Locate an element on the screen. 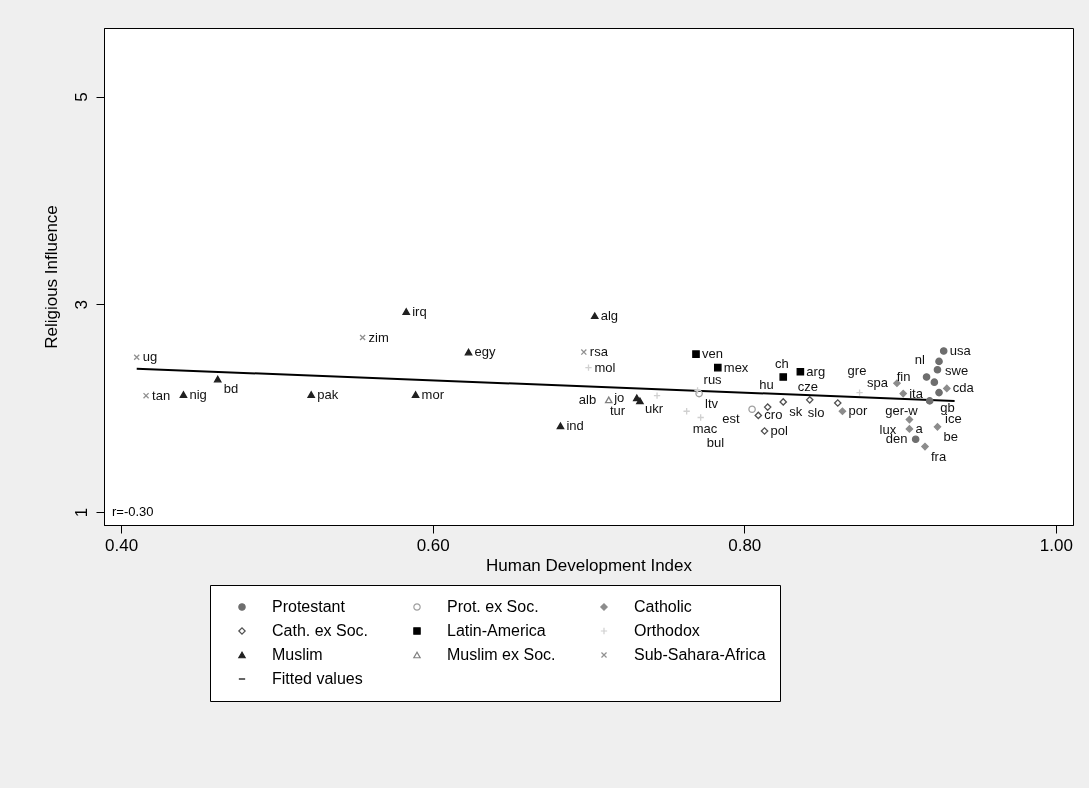  legend-label: Prot. ex Soc. is located at coordinates (493, 606).